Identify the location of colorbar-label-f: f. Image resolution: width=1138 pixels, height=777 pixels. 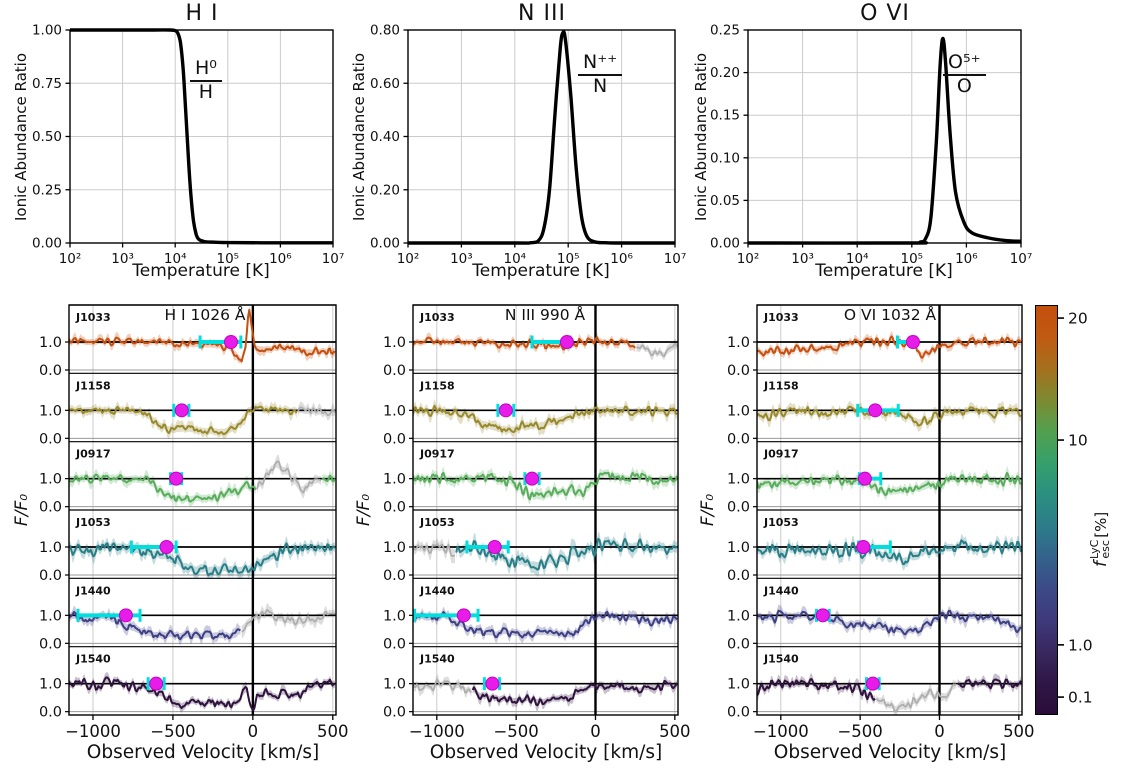
(1101, 564).